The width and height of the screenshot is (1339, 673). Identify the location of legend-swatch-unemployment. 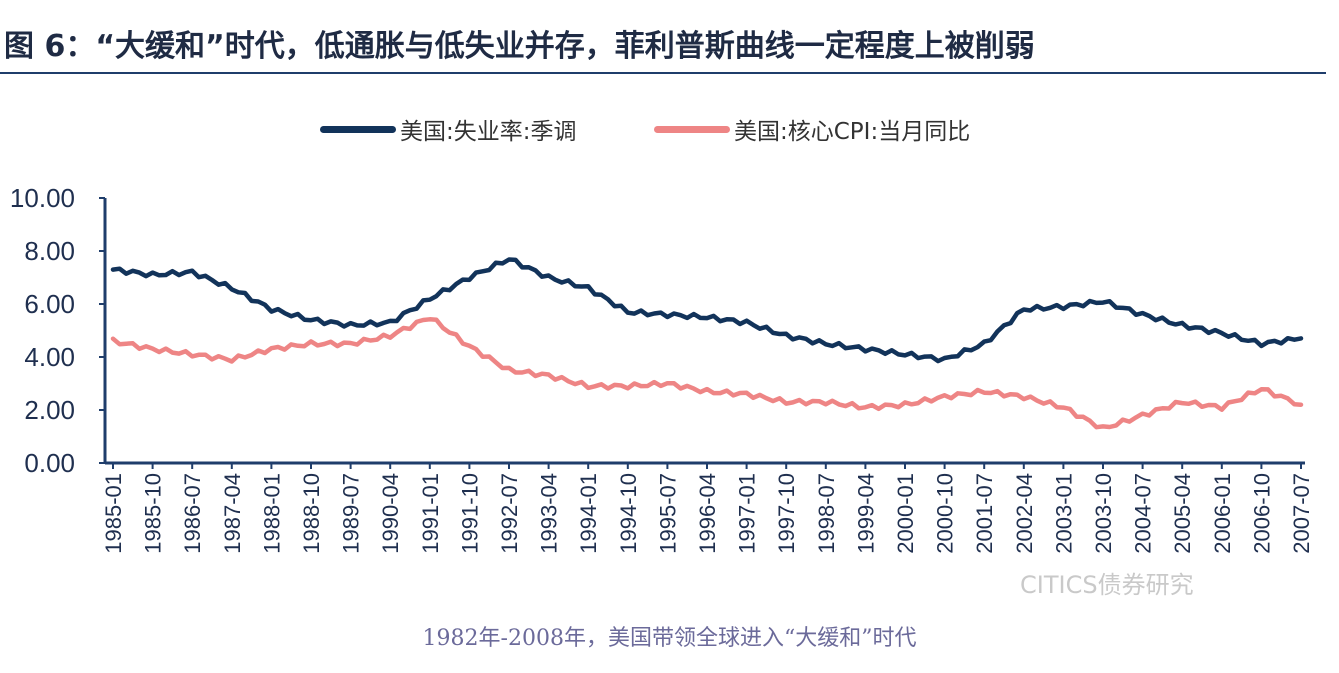
(358, 129).